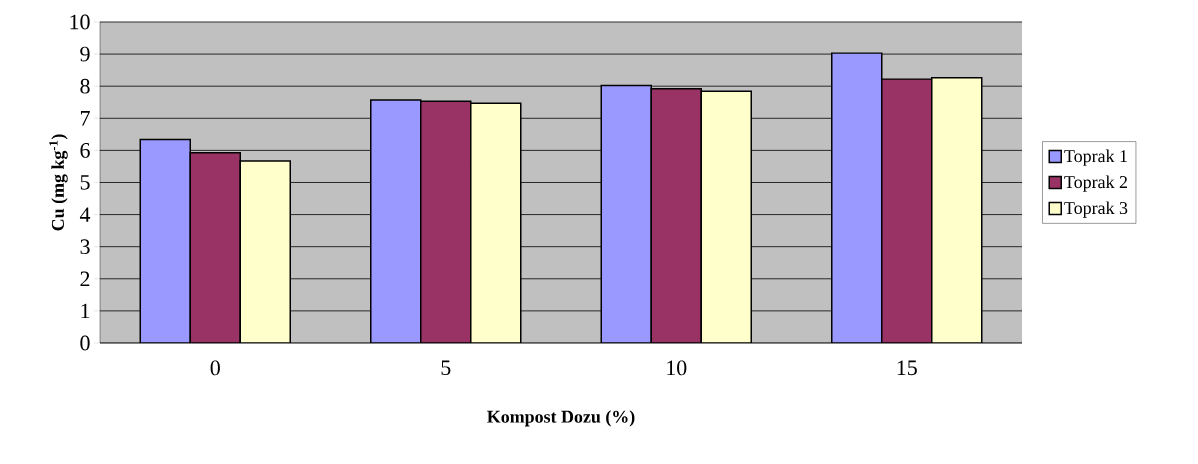  I want to click on y-tick-label: 7, so click(85, 118).